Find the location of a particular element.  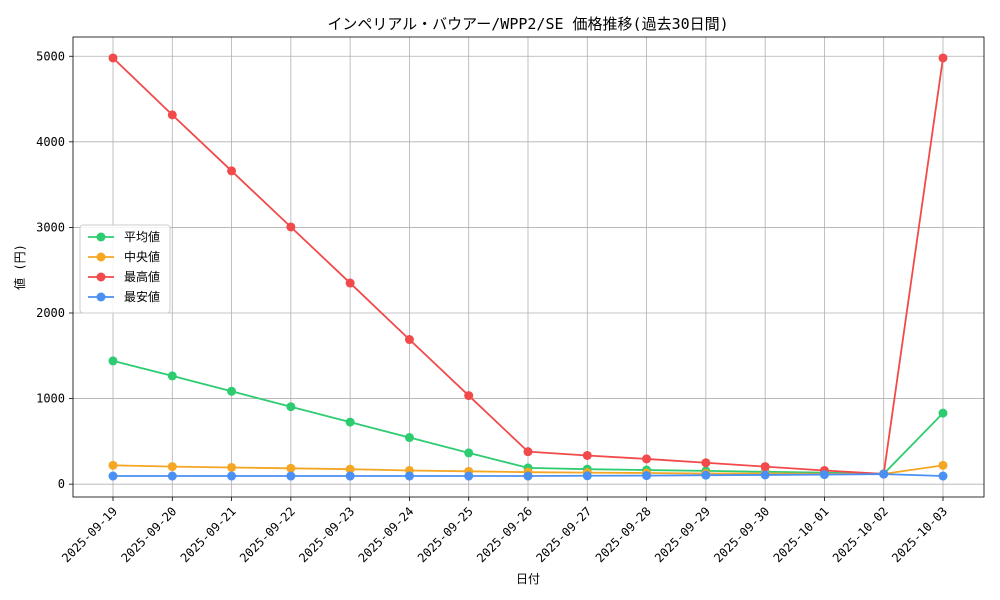

y-tick-label: 1000 is located at coordinates (50, 399).